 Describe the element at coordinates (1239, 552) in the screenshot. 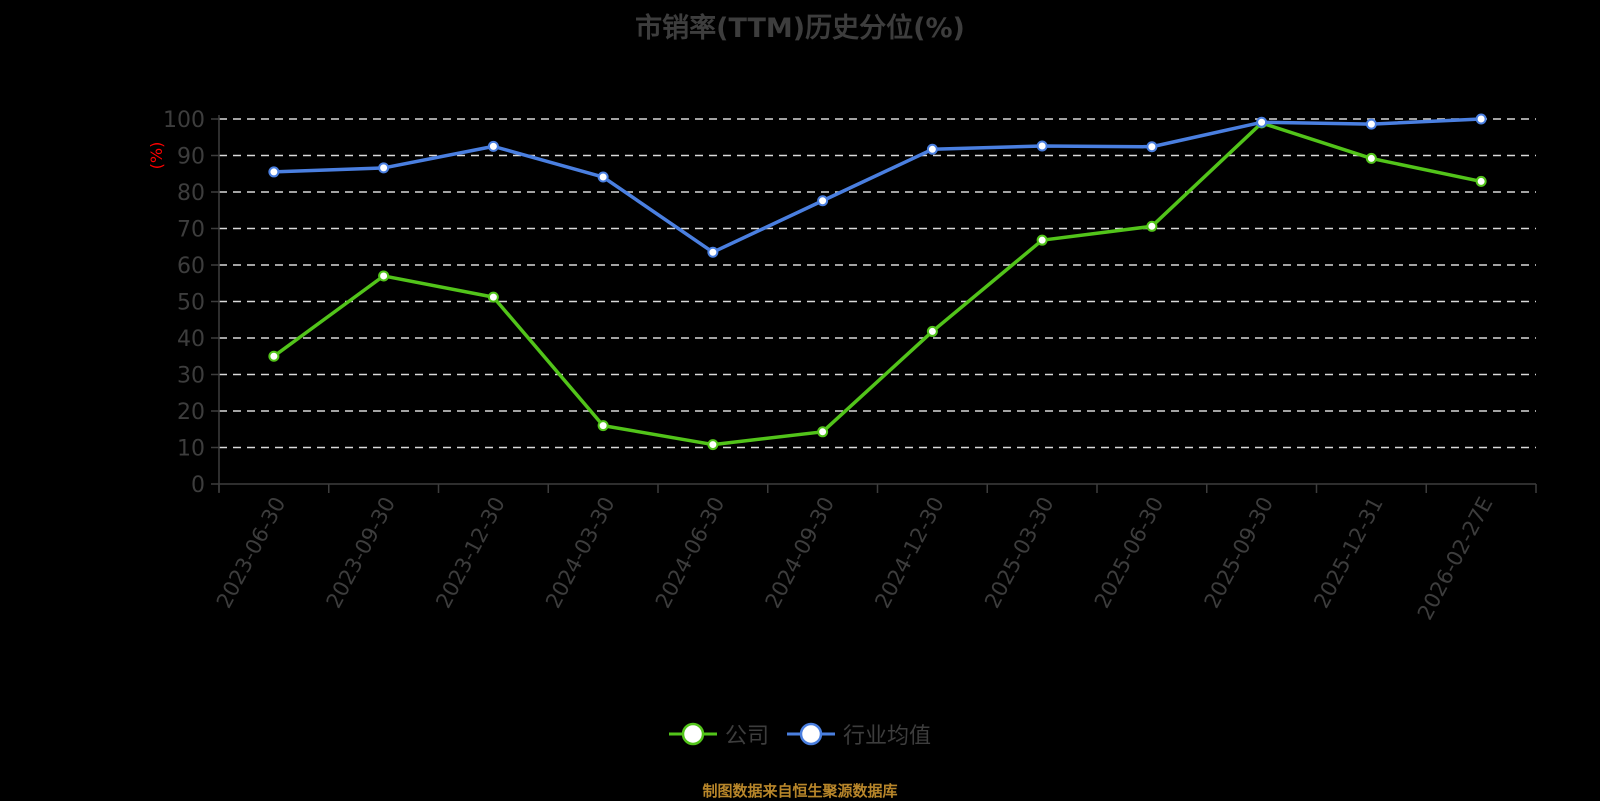

I see `x-tick-label: 2025-09-30` at that location.